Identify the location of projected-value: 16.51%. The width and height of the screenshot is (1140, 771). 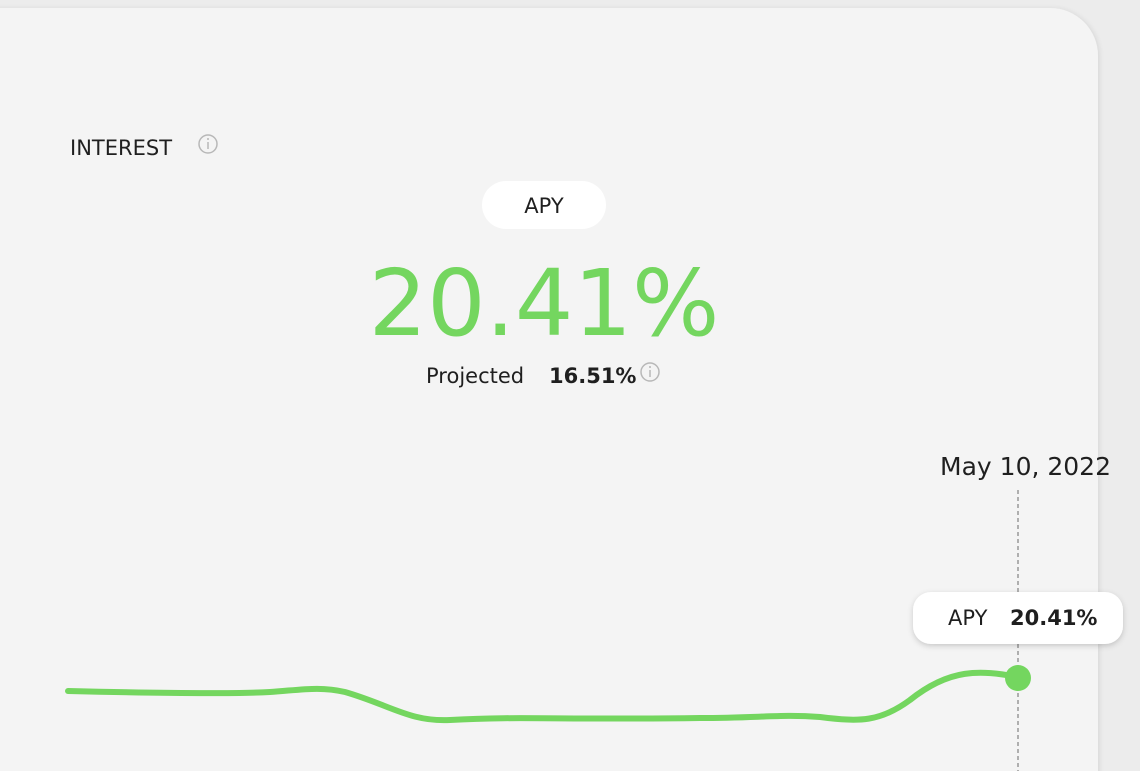
(592, 376).